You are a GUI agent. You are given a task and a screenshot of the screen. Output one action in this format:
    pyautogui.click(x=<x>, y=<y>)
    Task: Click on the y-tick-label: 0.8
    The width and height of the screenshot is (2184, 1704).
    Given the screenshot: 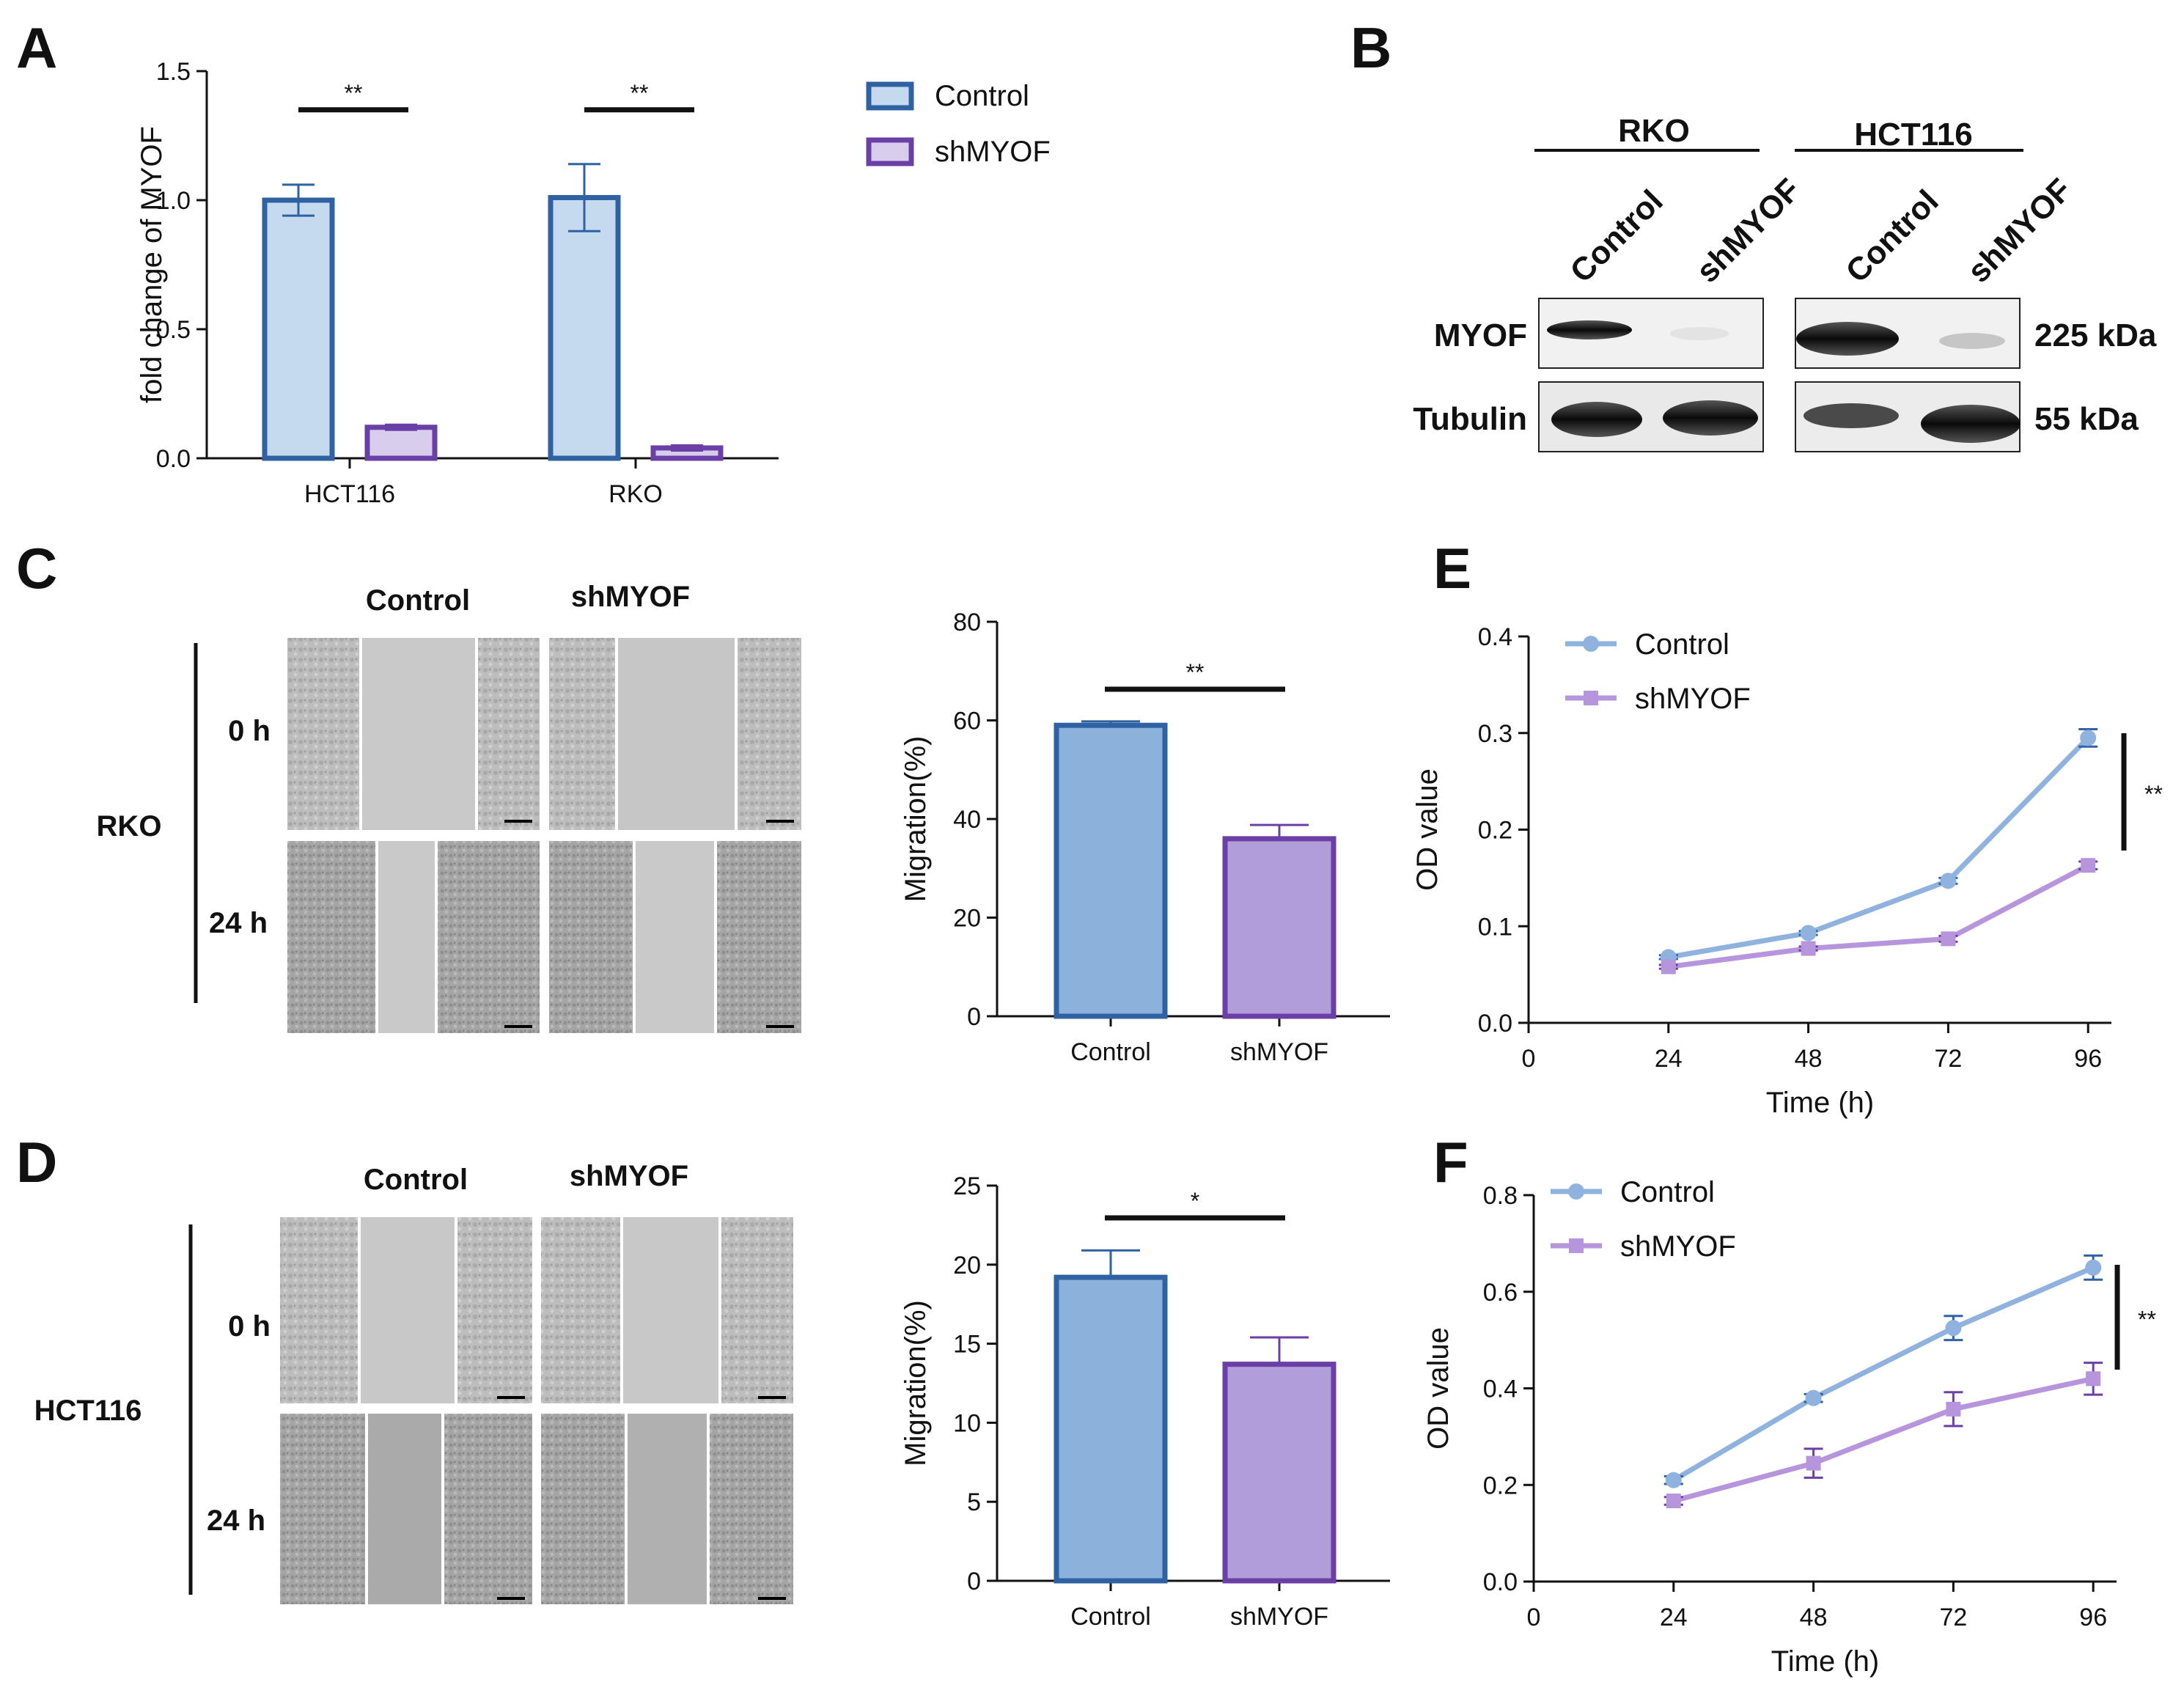 What is the action you would take?
    pyautogui.click(x=1500, y=1196)
    